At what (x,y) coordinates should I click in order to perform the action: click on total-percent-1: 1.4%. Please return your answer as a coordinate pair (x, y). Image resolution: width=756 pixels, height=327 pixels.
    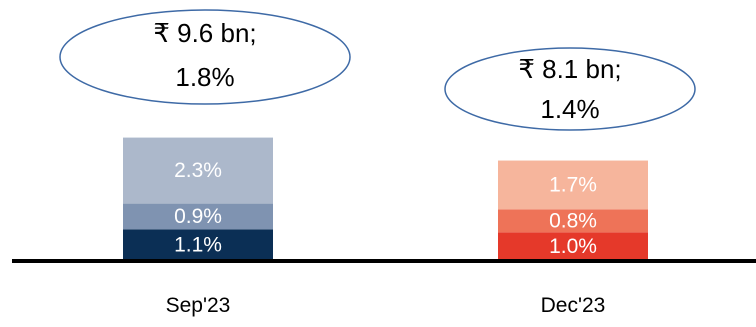
    Looking at the image, I should click on (569, 109).